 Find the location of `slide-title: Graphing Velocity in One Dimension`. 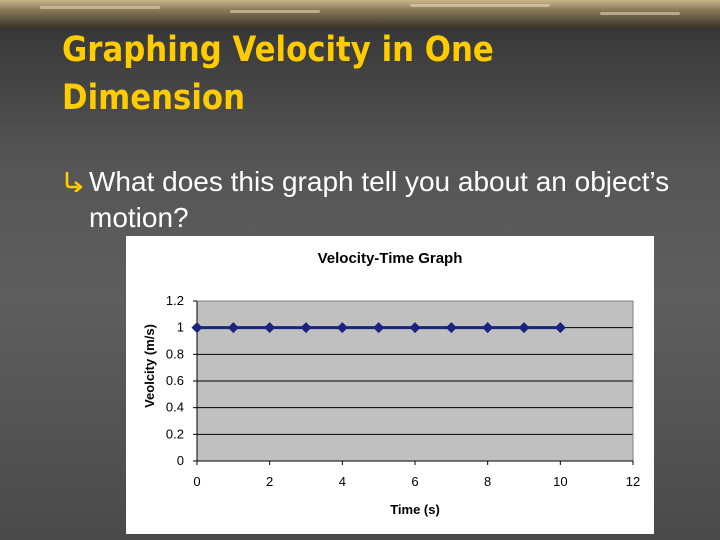

slide-title: Graphing Velocity in One Dimension is located at coordinates (278, 74).